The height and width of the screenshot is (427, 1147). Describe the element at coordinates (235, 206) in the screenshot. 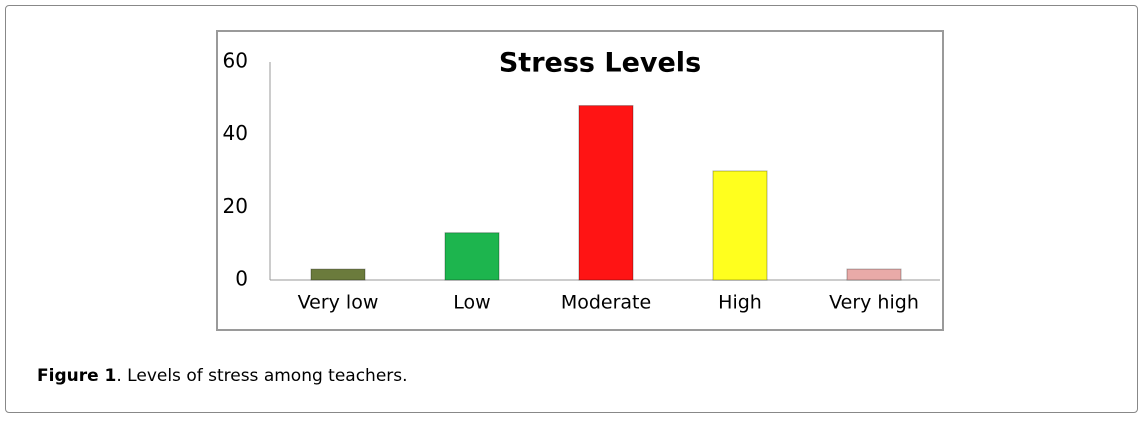

I see `y-tick-label: 20` at that location.